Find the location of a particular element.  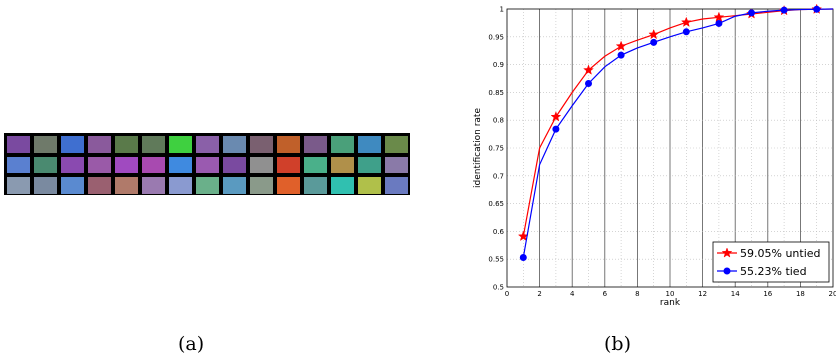

x-tick-label: 16 is located at coordinates (767, 294).